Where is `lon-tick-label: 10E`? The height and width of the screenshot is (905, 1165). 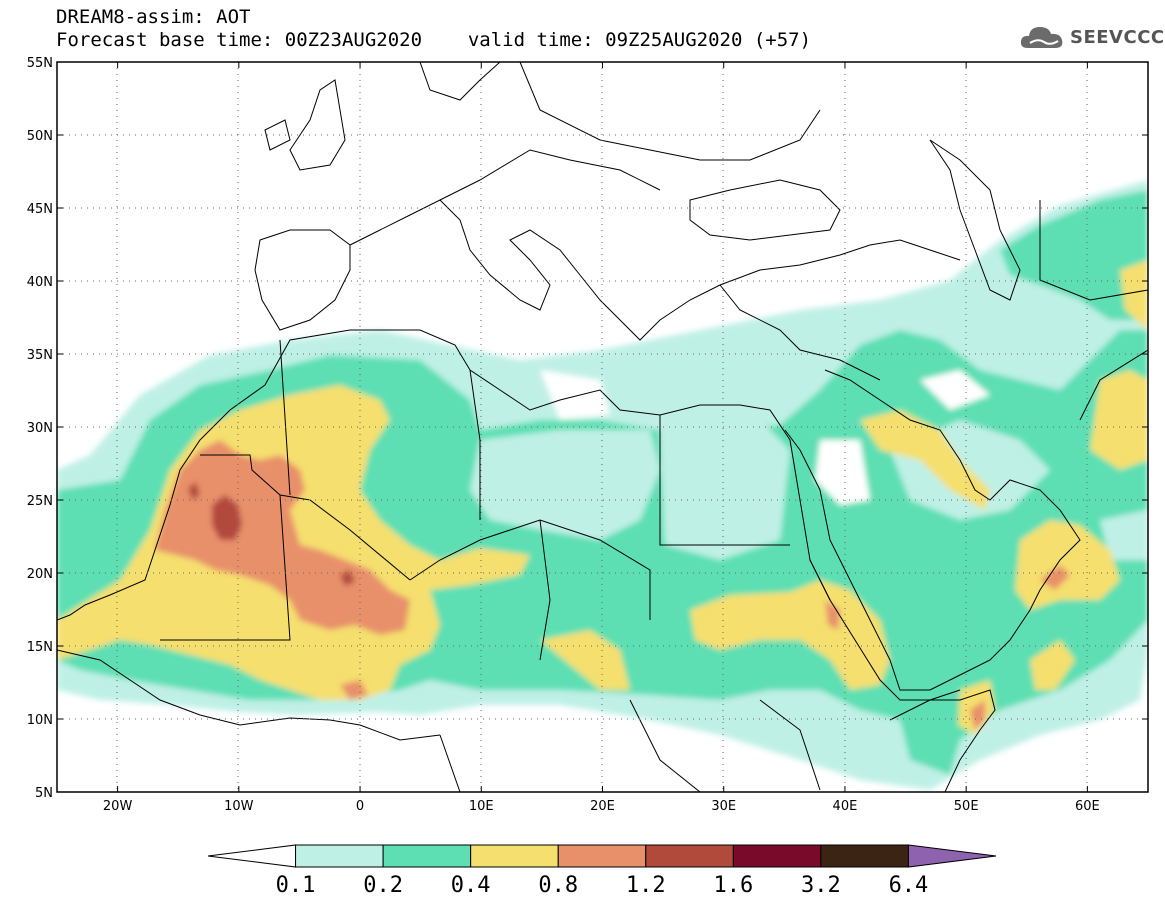
lon-tick-label: 10E is located at coordinates (481, 806).